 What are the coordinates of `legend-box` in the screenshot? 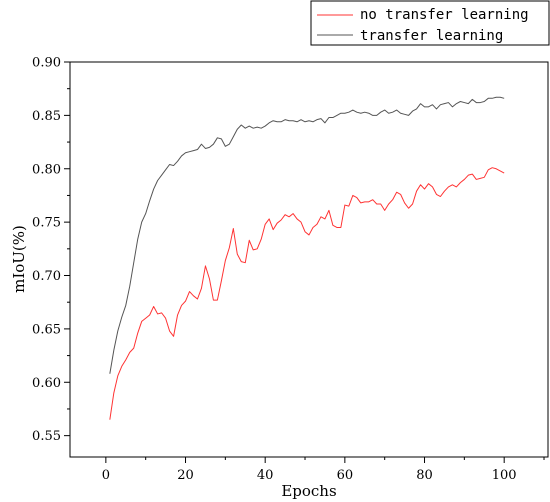 It's located at (430, 23).